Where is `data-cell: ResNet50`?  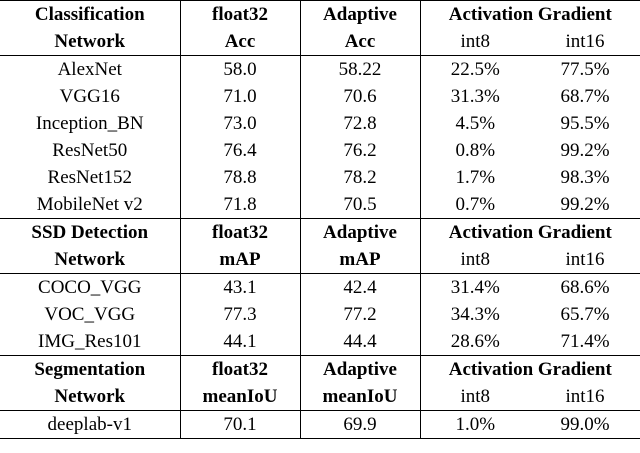 data-cell: ResNet50 is located at coordinates (90, 150).